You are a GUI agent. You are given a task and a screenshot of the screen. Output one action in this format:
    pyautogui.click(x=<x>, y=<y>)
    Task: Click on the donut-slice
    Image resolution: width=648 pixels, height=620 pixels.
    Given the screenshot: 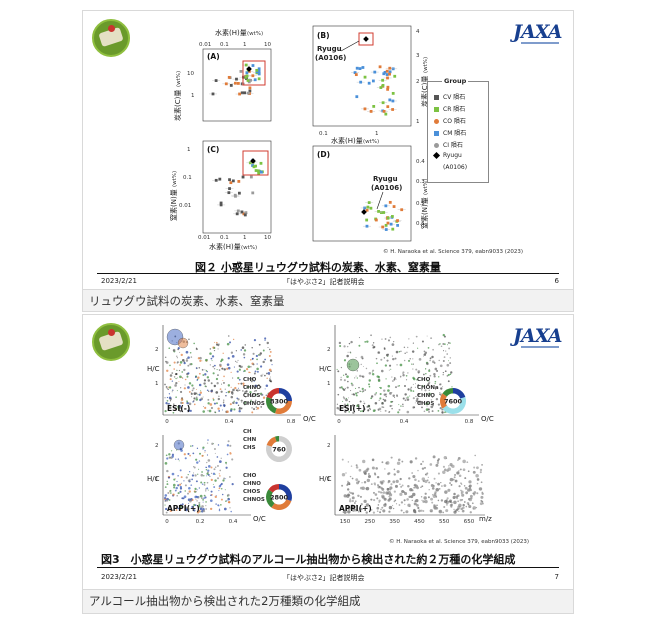 What is the action you would take?
    pyautogui.click(x=285, y=394)
    